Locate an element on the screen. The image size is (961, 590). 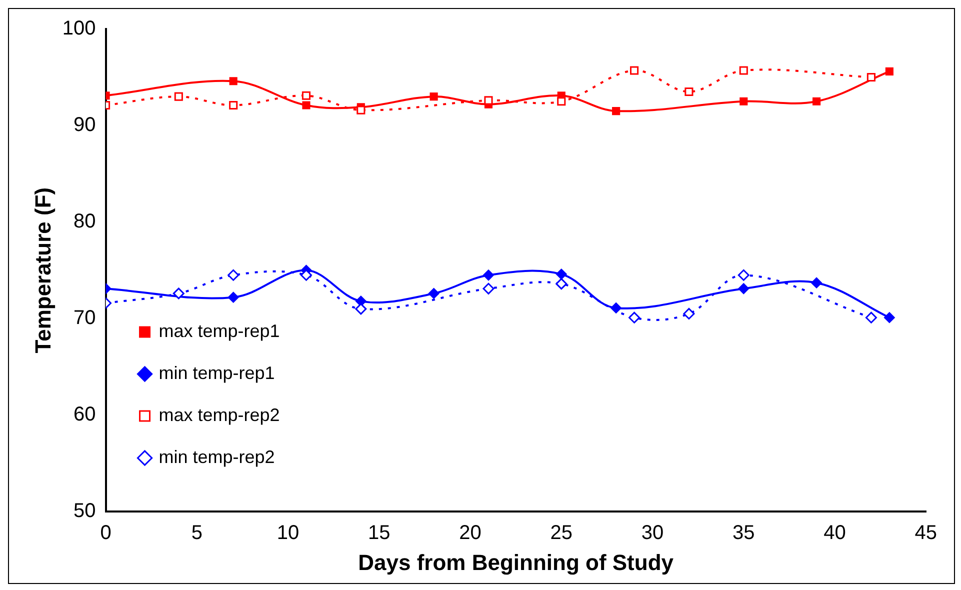
x-tick-label: 0 is located at coordinates (106, 533).